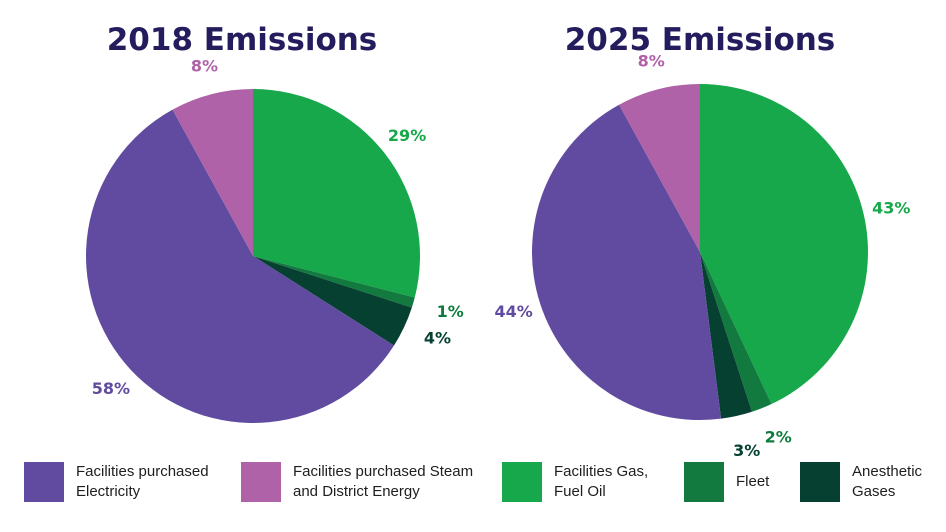 Image resolution: width=946 pixels, height=532 pixels. I want to click on legend-label: Anesthetic Gases, so click(887, 481).